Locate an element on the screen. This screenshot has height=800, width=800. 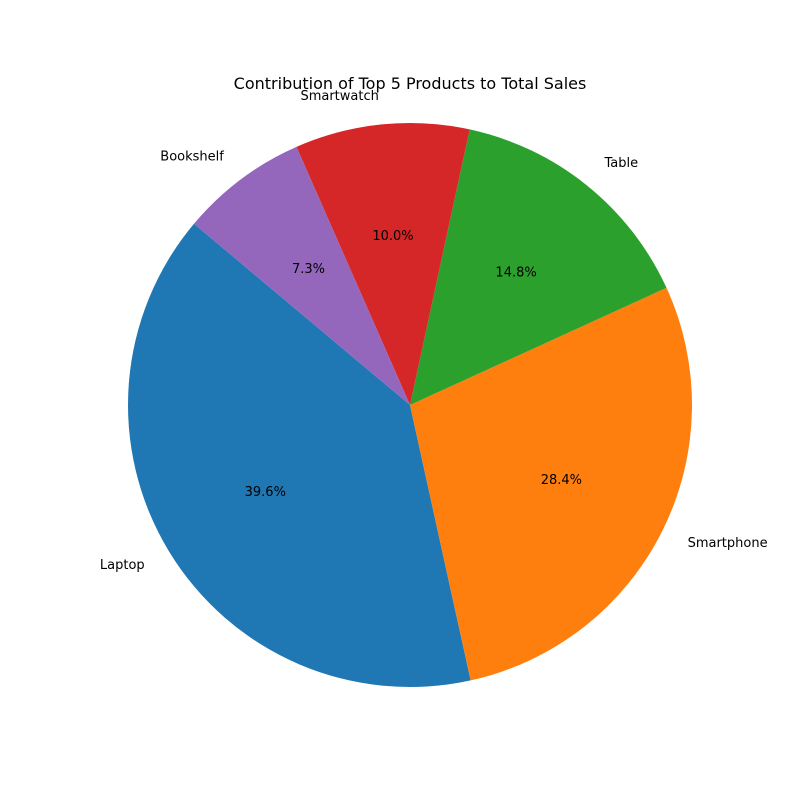
slice-percent-smartphone: 28.4% is located at coordinates (561, 480).